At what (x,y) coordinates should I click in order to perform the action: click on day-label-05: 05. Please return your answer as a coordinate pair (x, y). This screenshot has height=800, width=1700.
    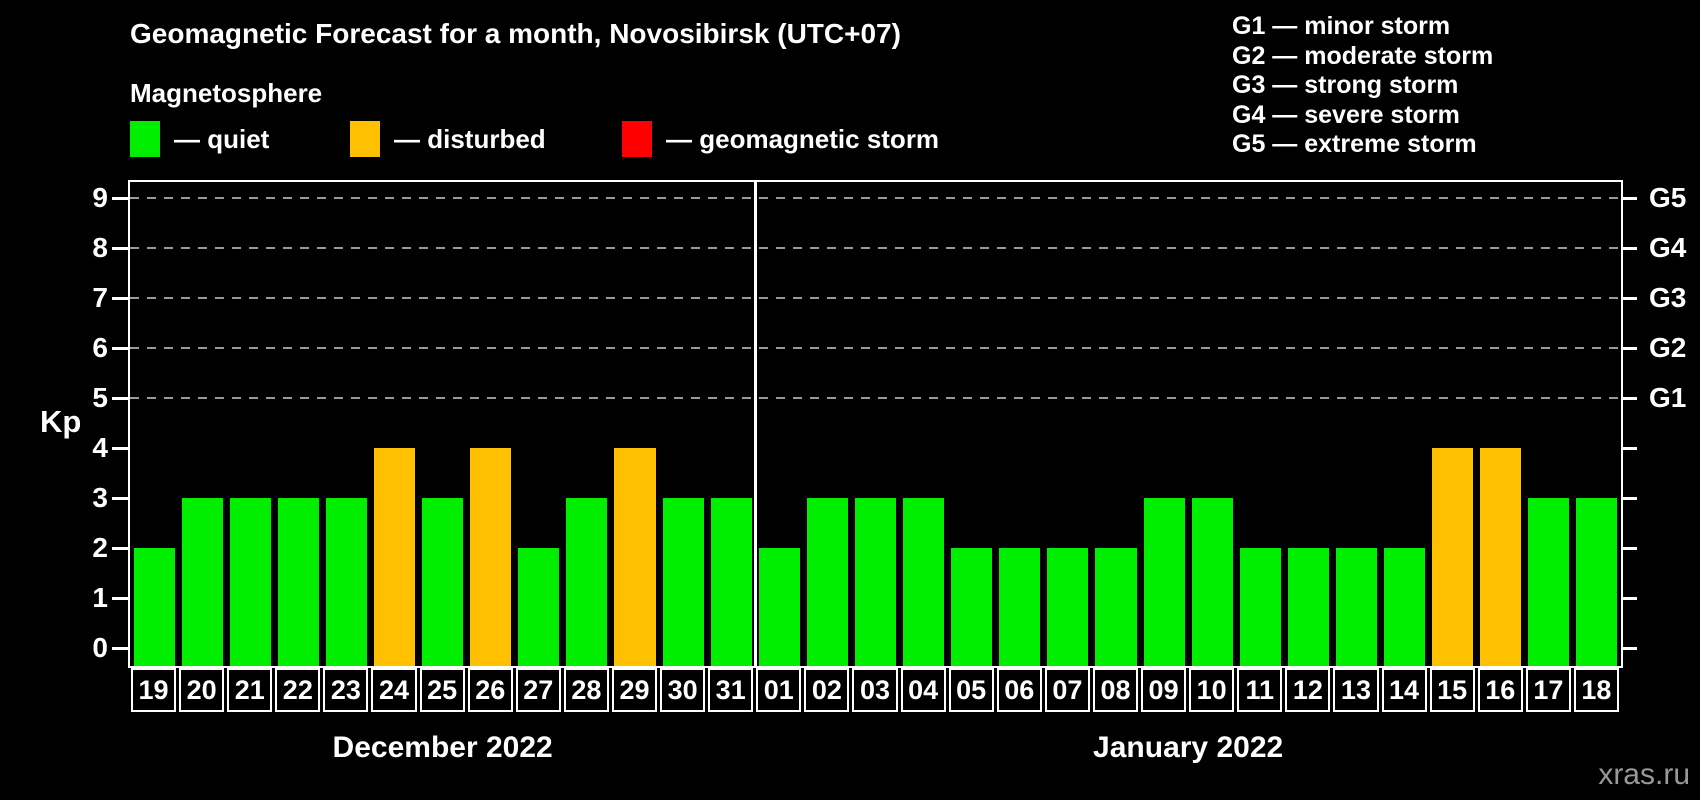
    Looking at the image, I should click on (971, 690).